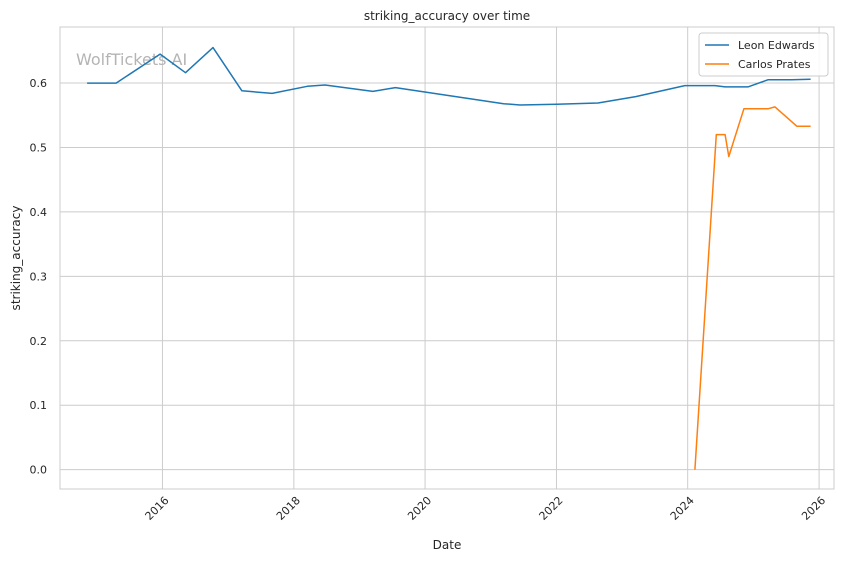  I want to click on y-tick-label: 0.5, so click(39, 147).